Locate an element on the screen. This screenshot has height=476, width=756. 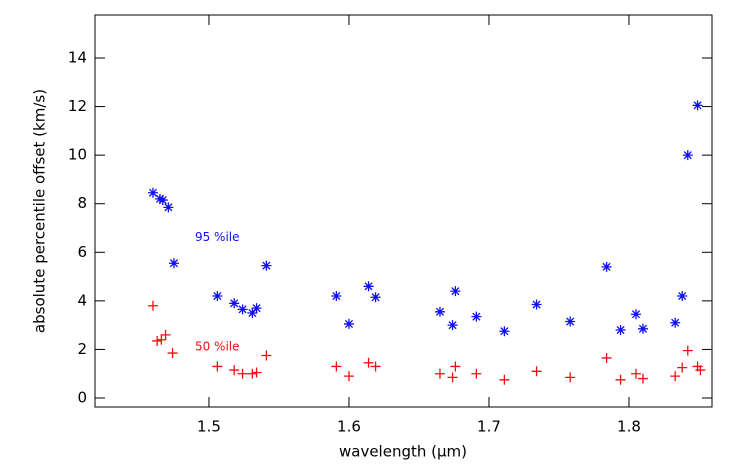
y-tick-label: 0 is located at coordinates (82, 398).